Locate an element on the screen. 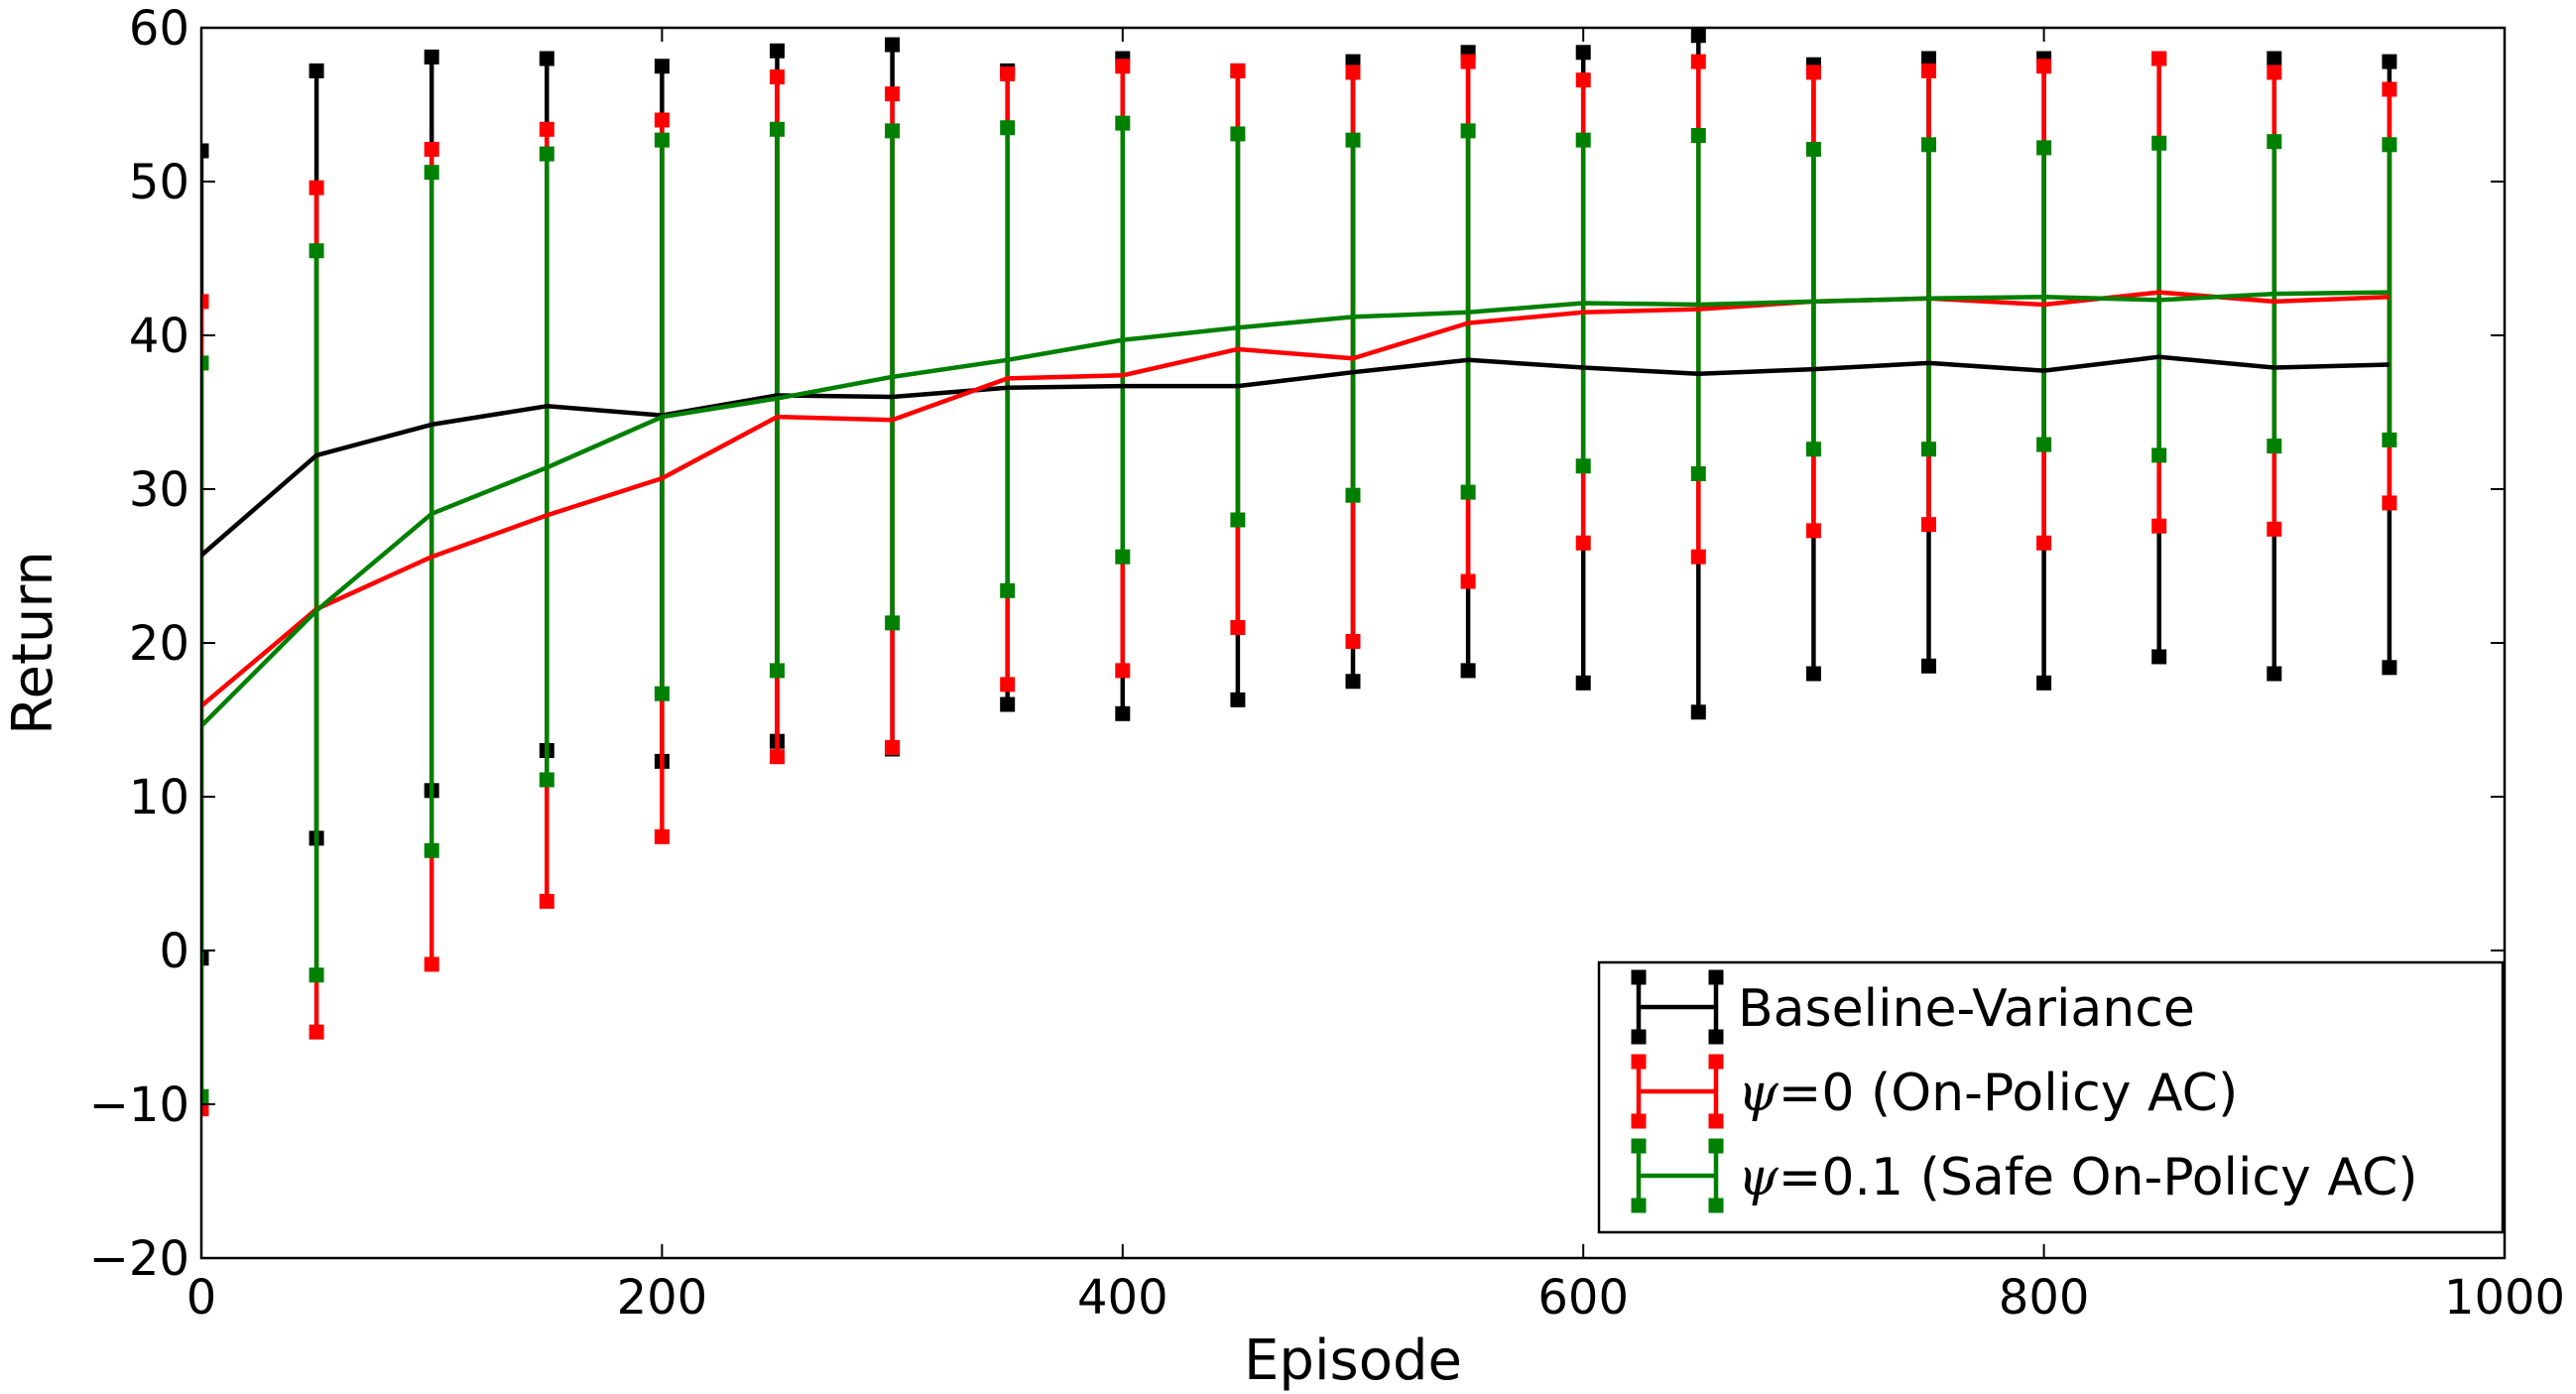 The image size is (2576, 1394). x-tick-label: 800 is located at coordinates (2044, 1298).